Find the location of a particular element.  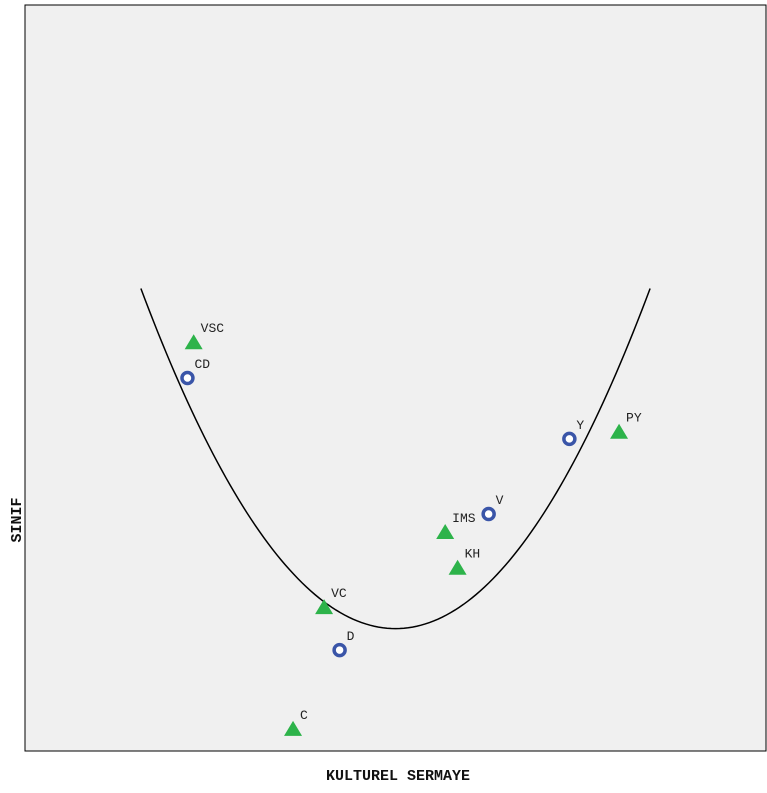

point-label: Y is located at coordinates (580, 425).